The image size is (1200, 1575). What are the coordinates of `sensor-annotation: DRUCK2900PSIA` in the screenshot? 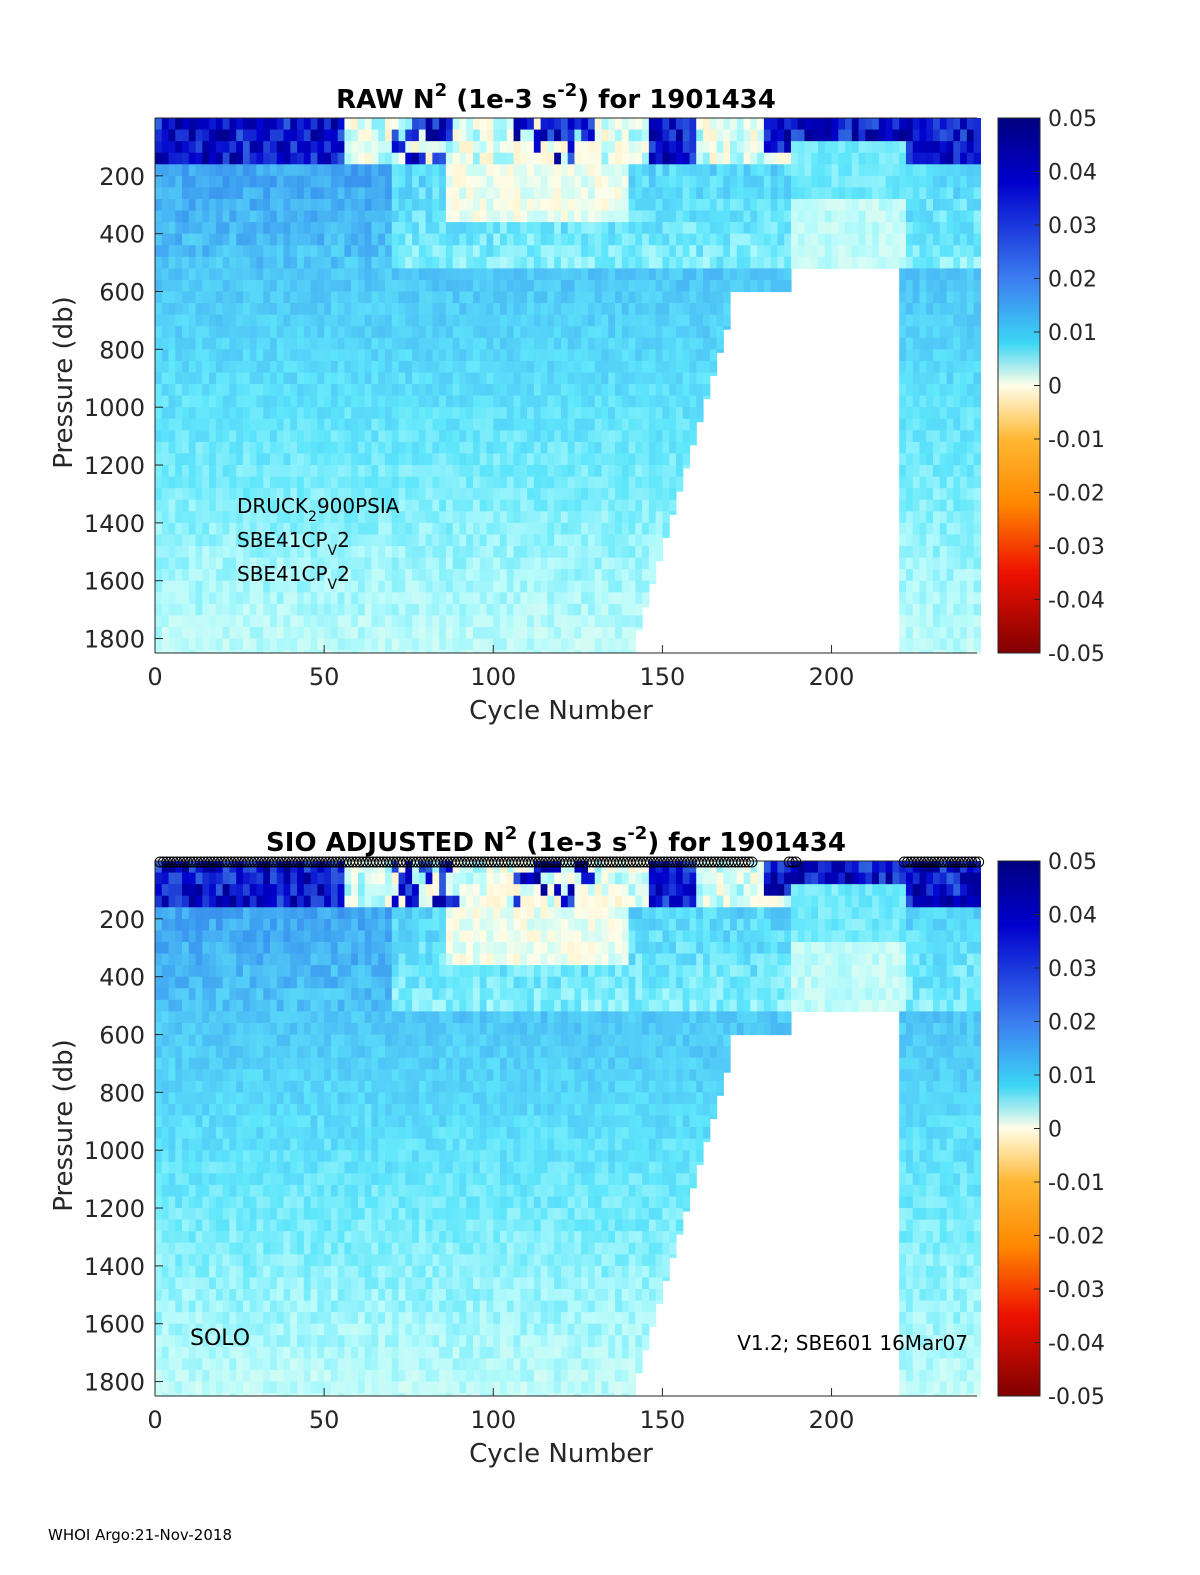 It's located at (318, 509).